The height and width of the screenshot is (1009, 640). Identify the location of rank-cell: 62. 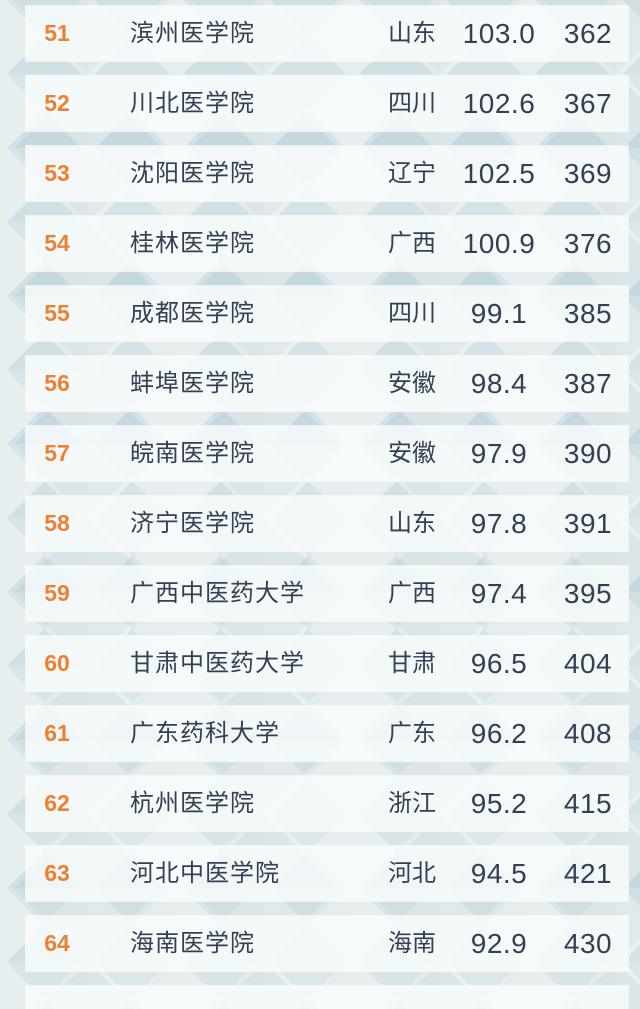
(57, 803).